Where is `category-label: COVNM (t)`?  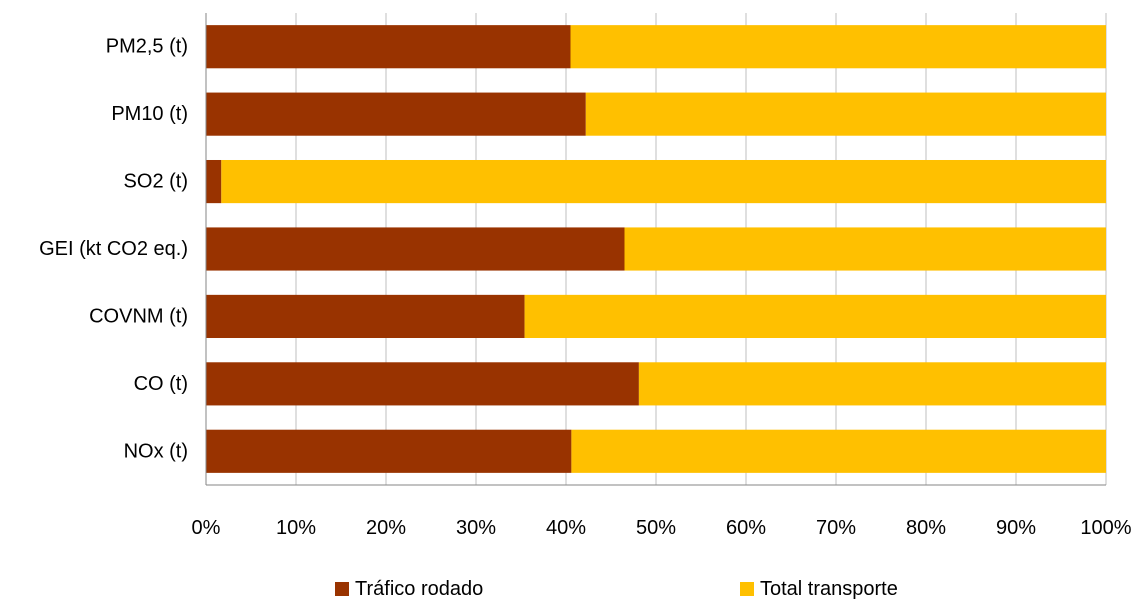
category-label: COVNM (t) is located at coordinates (138, 316).